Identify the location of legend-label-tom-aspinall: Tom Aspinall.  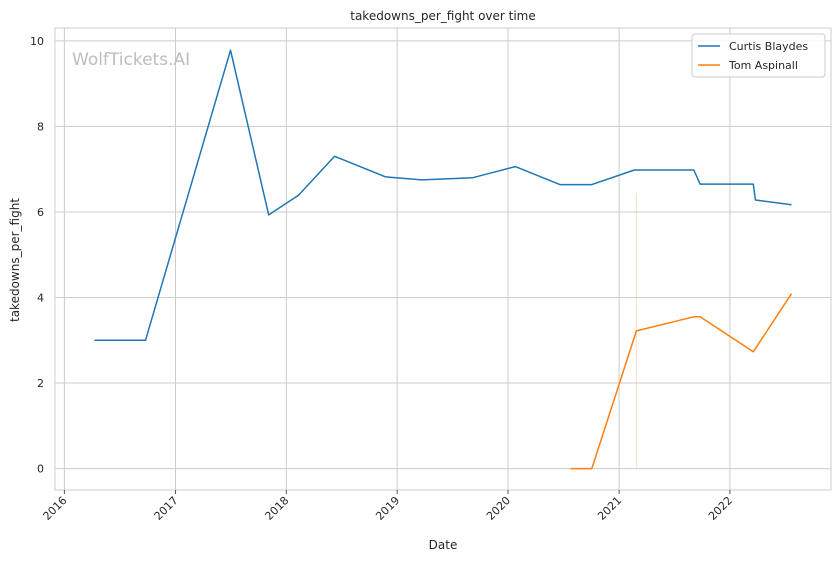
(763, 65).